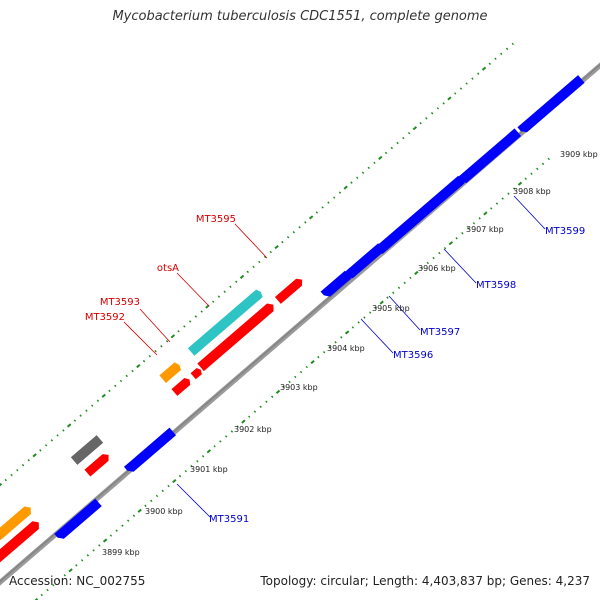 The image size is (600, 600). I want to click on gene-label-otsA: otsA, so click(168, 268).